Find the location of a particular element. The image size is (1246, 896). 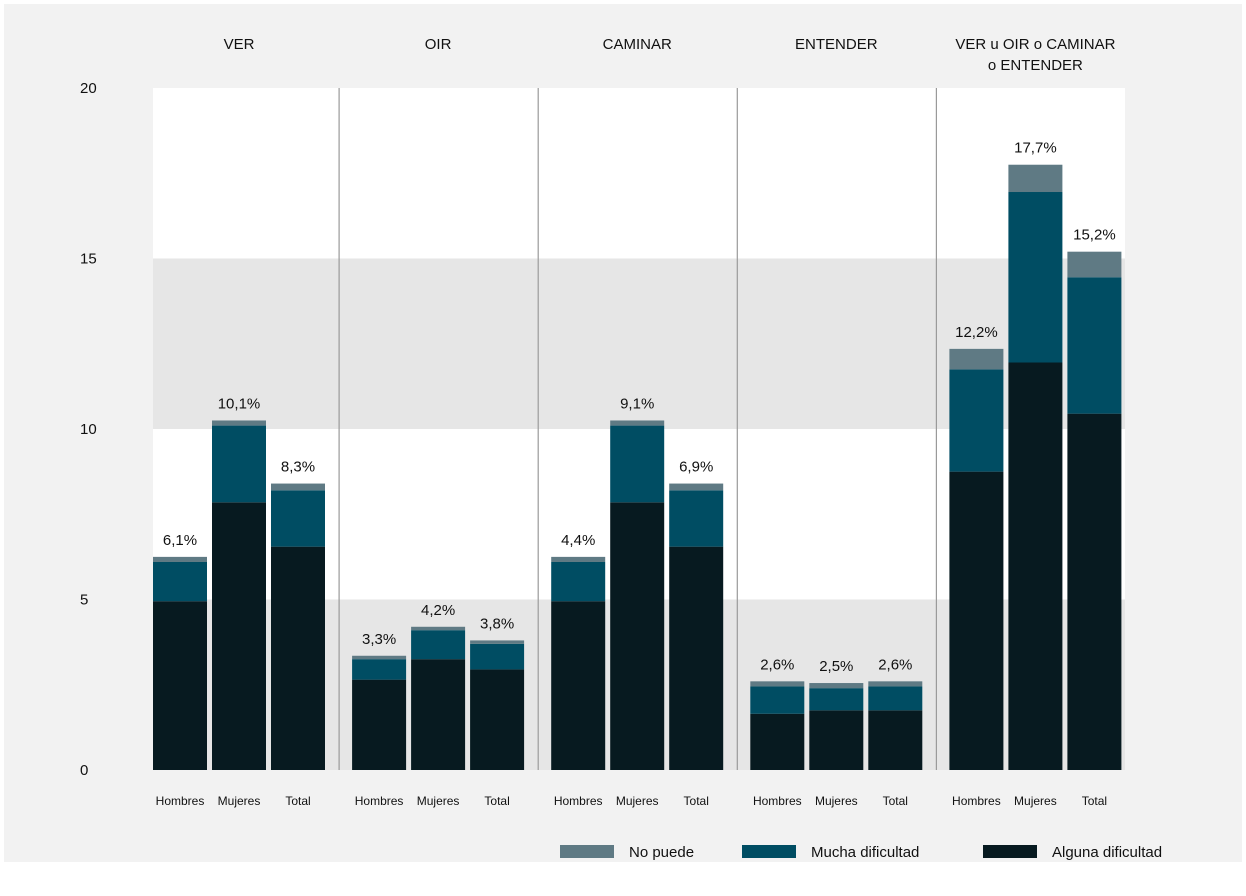

y-tick-label: 15 is located at coordinates (88, 259).